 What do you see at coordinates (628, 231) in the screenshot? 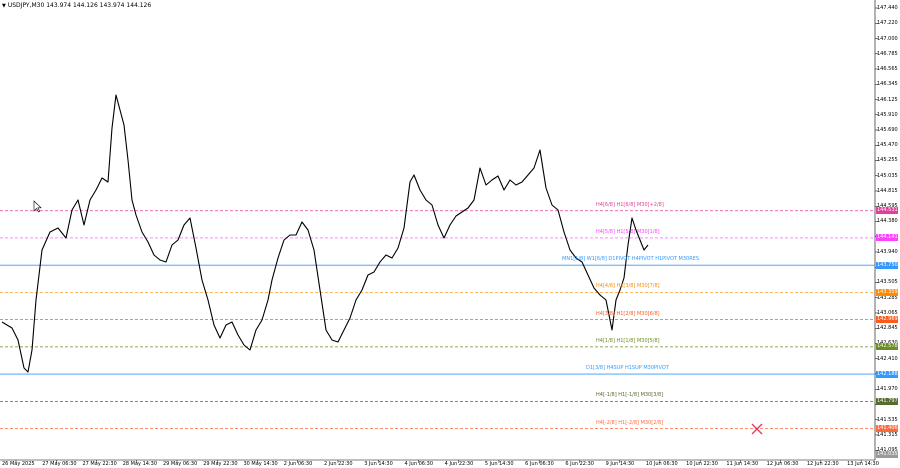
I see `level-label: H4[5/8] H1[5/8] M30[1/8]` at bounding box center [628, 231].